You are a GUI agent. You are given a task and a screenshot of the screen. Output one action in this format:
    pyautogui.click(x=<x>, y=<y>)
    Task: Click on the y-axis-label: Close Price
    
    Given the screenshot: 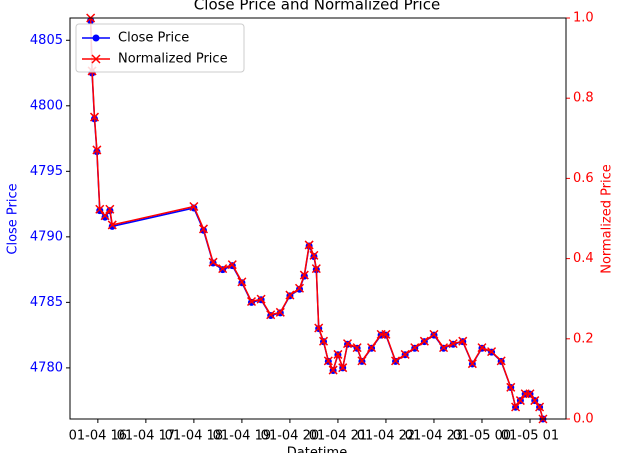 What is the action you would take?
    pyautogui.click(x=13, y=218)
    